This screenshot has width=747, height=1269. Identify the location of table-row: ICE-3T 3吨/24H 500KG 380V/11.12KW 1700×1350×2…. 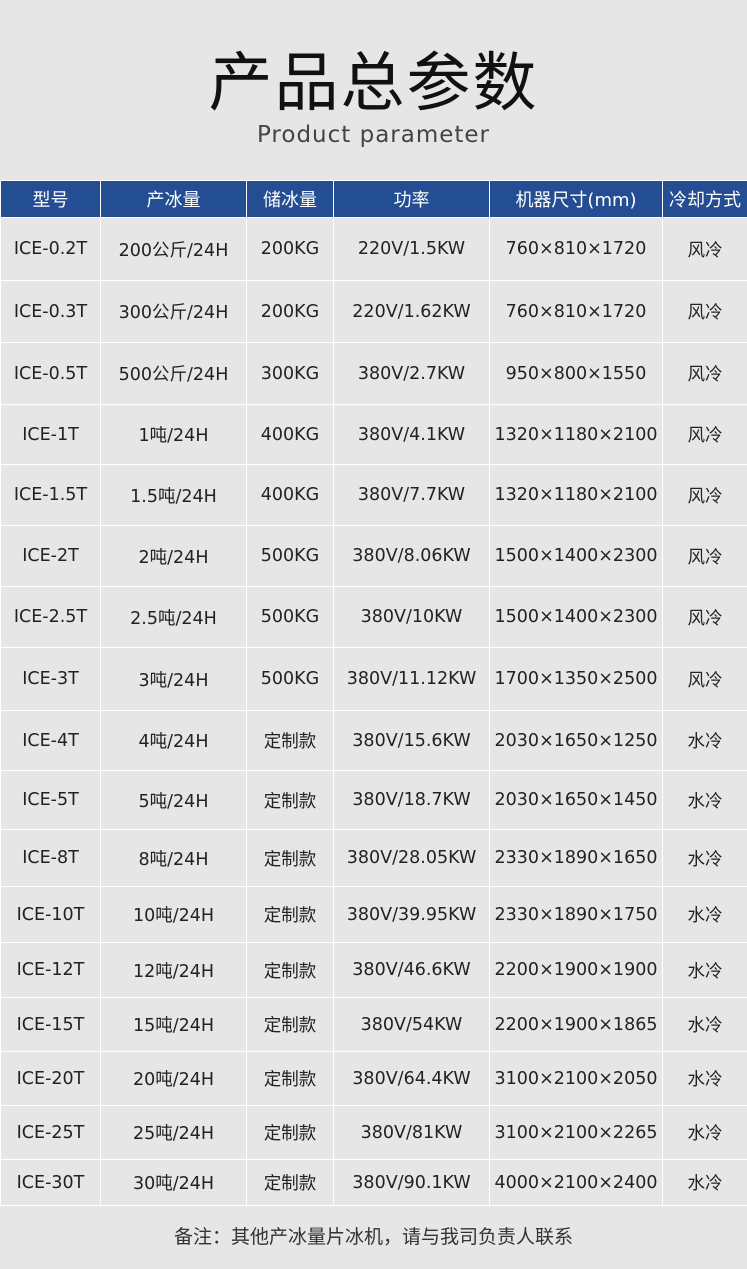
(373, 679).